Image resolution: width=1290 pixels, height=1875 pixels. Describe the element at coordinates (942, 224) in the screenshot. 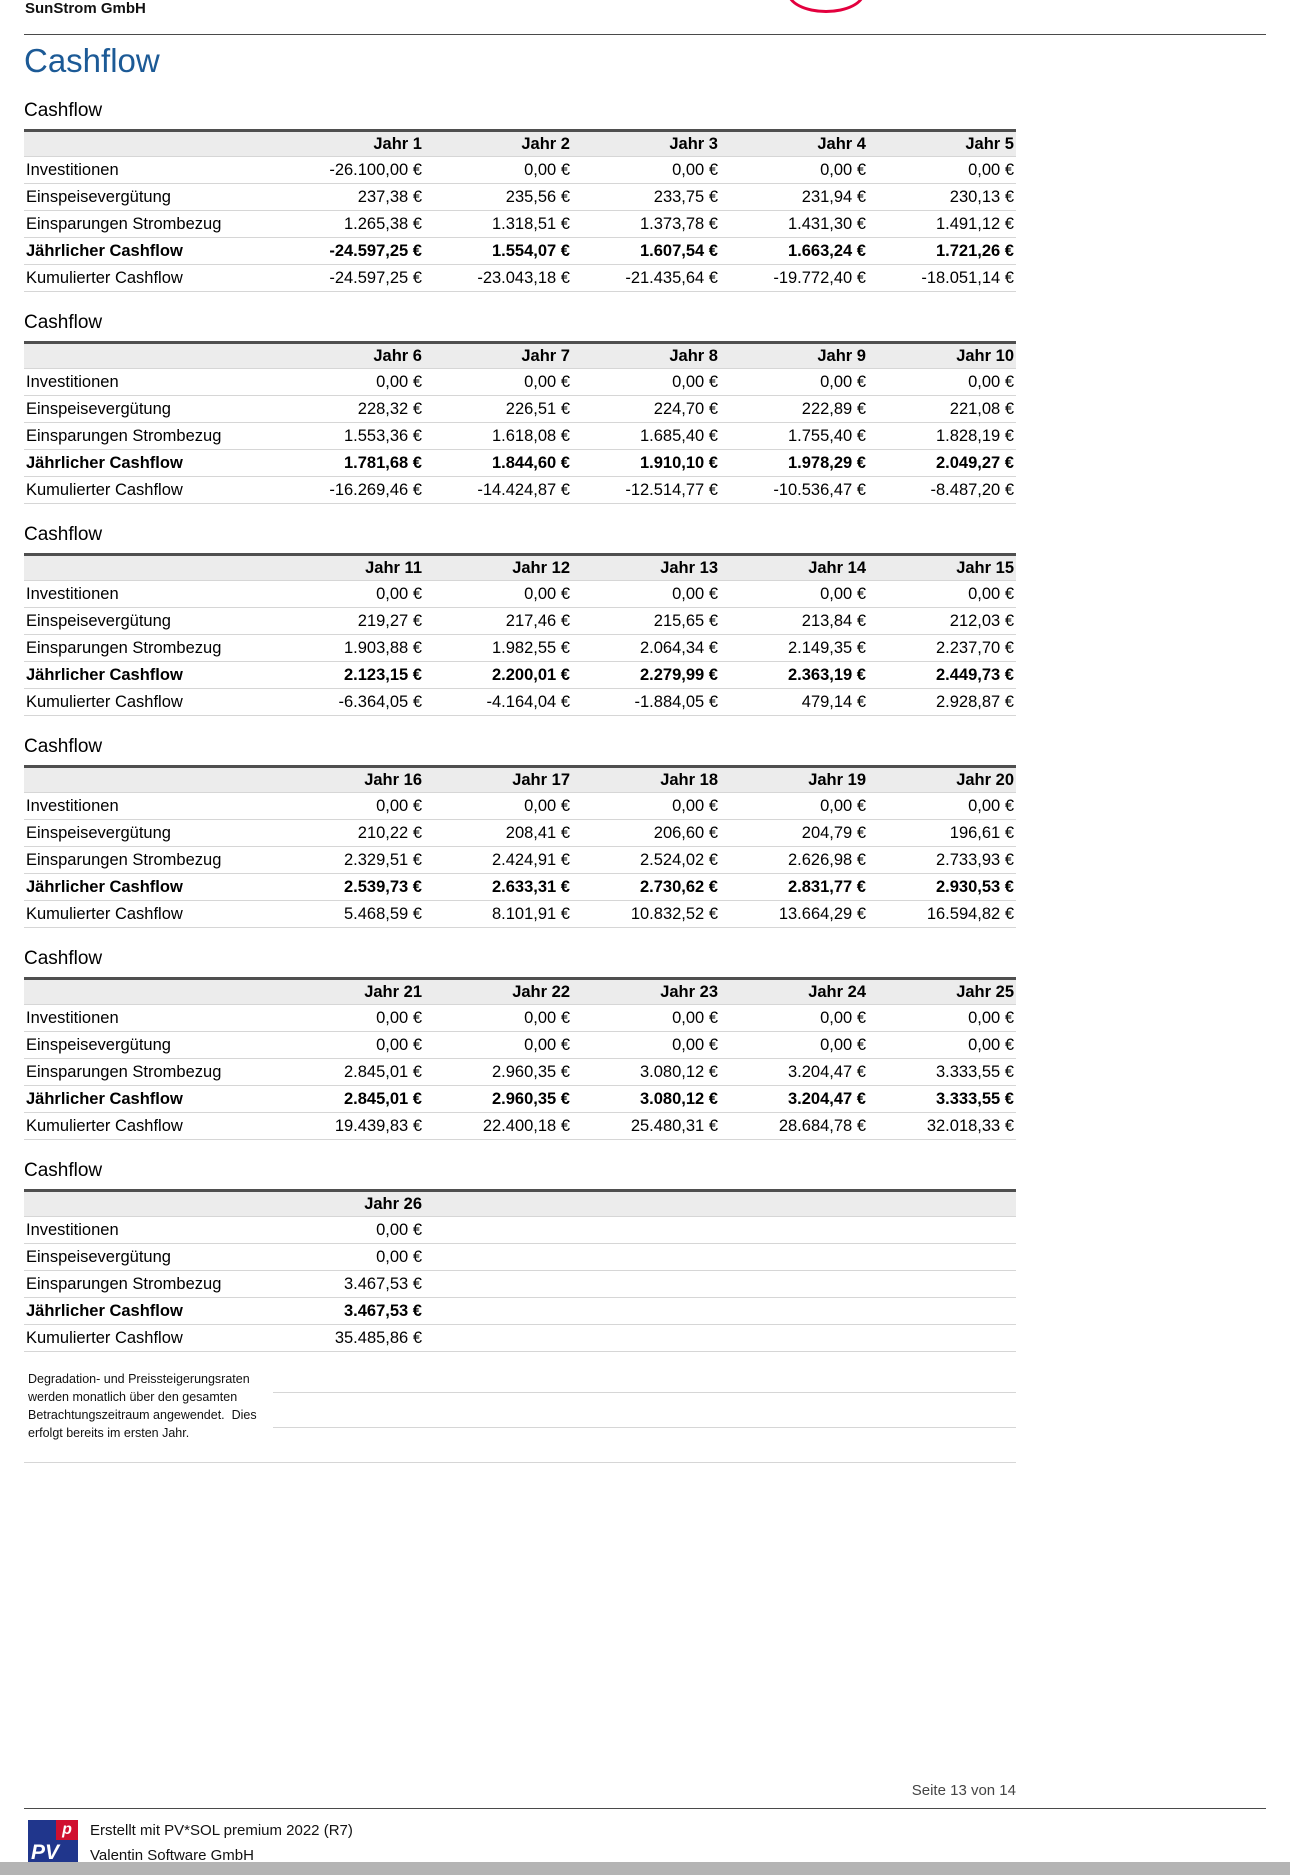

I see `cell-value: 1.491,12 €` at that location.